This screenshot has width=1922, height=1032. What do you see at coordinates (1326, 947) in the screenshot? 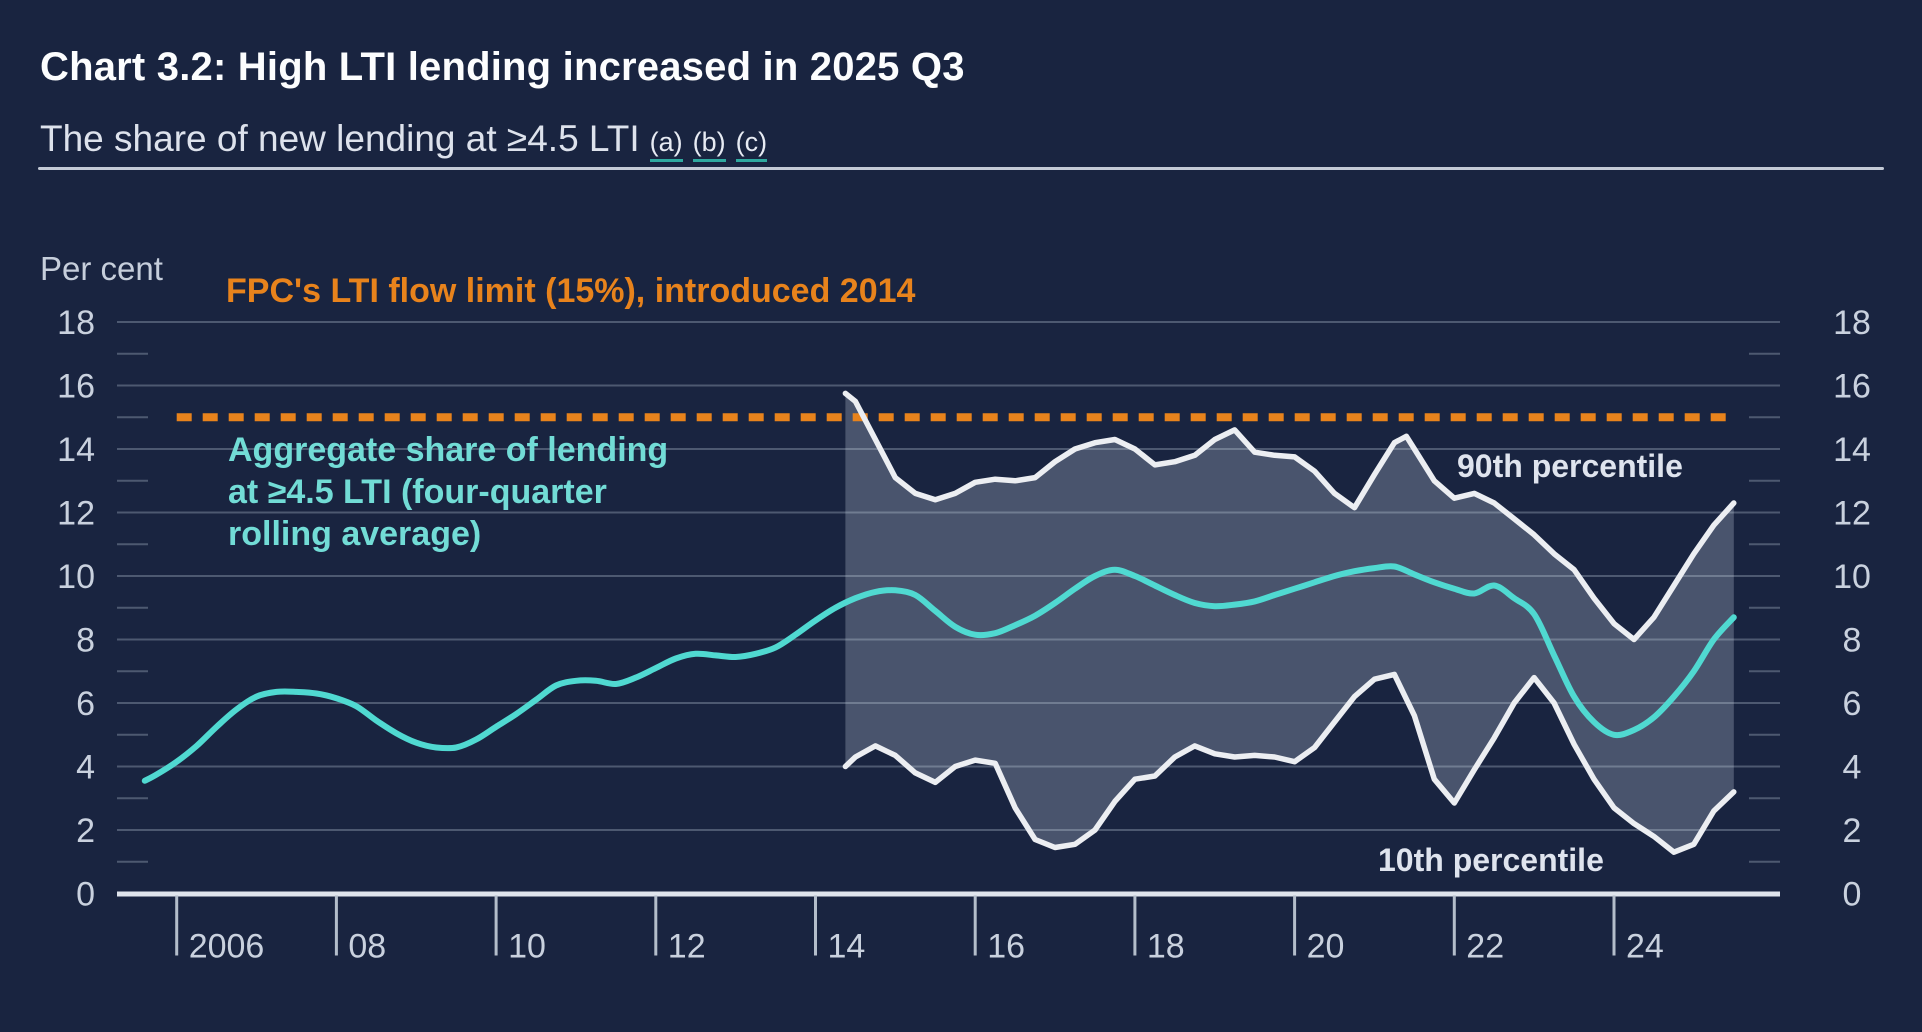
I see `x-tick-label: 20` at bounding box center [1326, 947].